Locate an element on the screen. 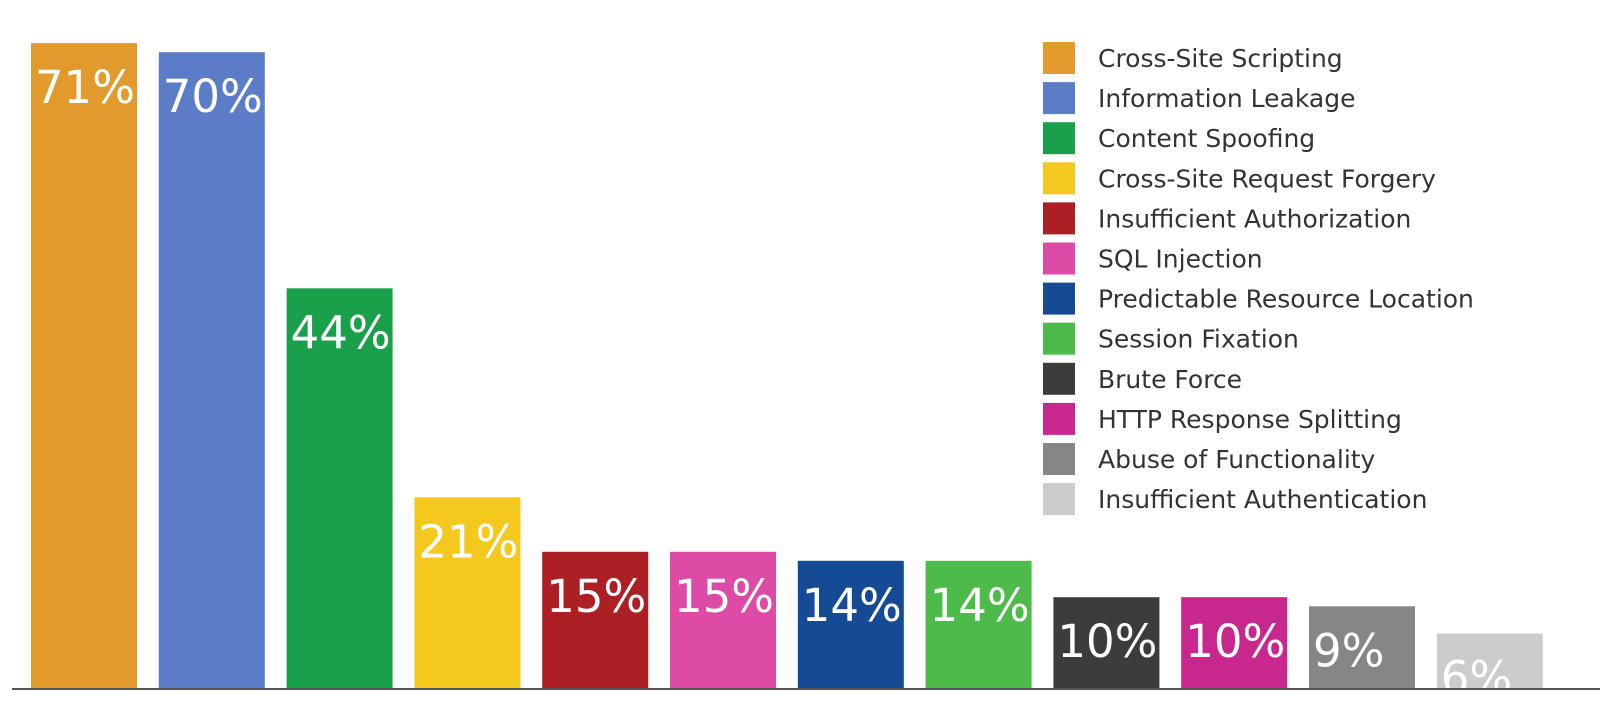 The image size is (1612, 725). bar-label-abuse-of-functionality: 9% is located at coordinates (1348, 650).